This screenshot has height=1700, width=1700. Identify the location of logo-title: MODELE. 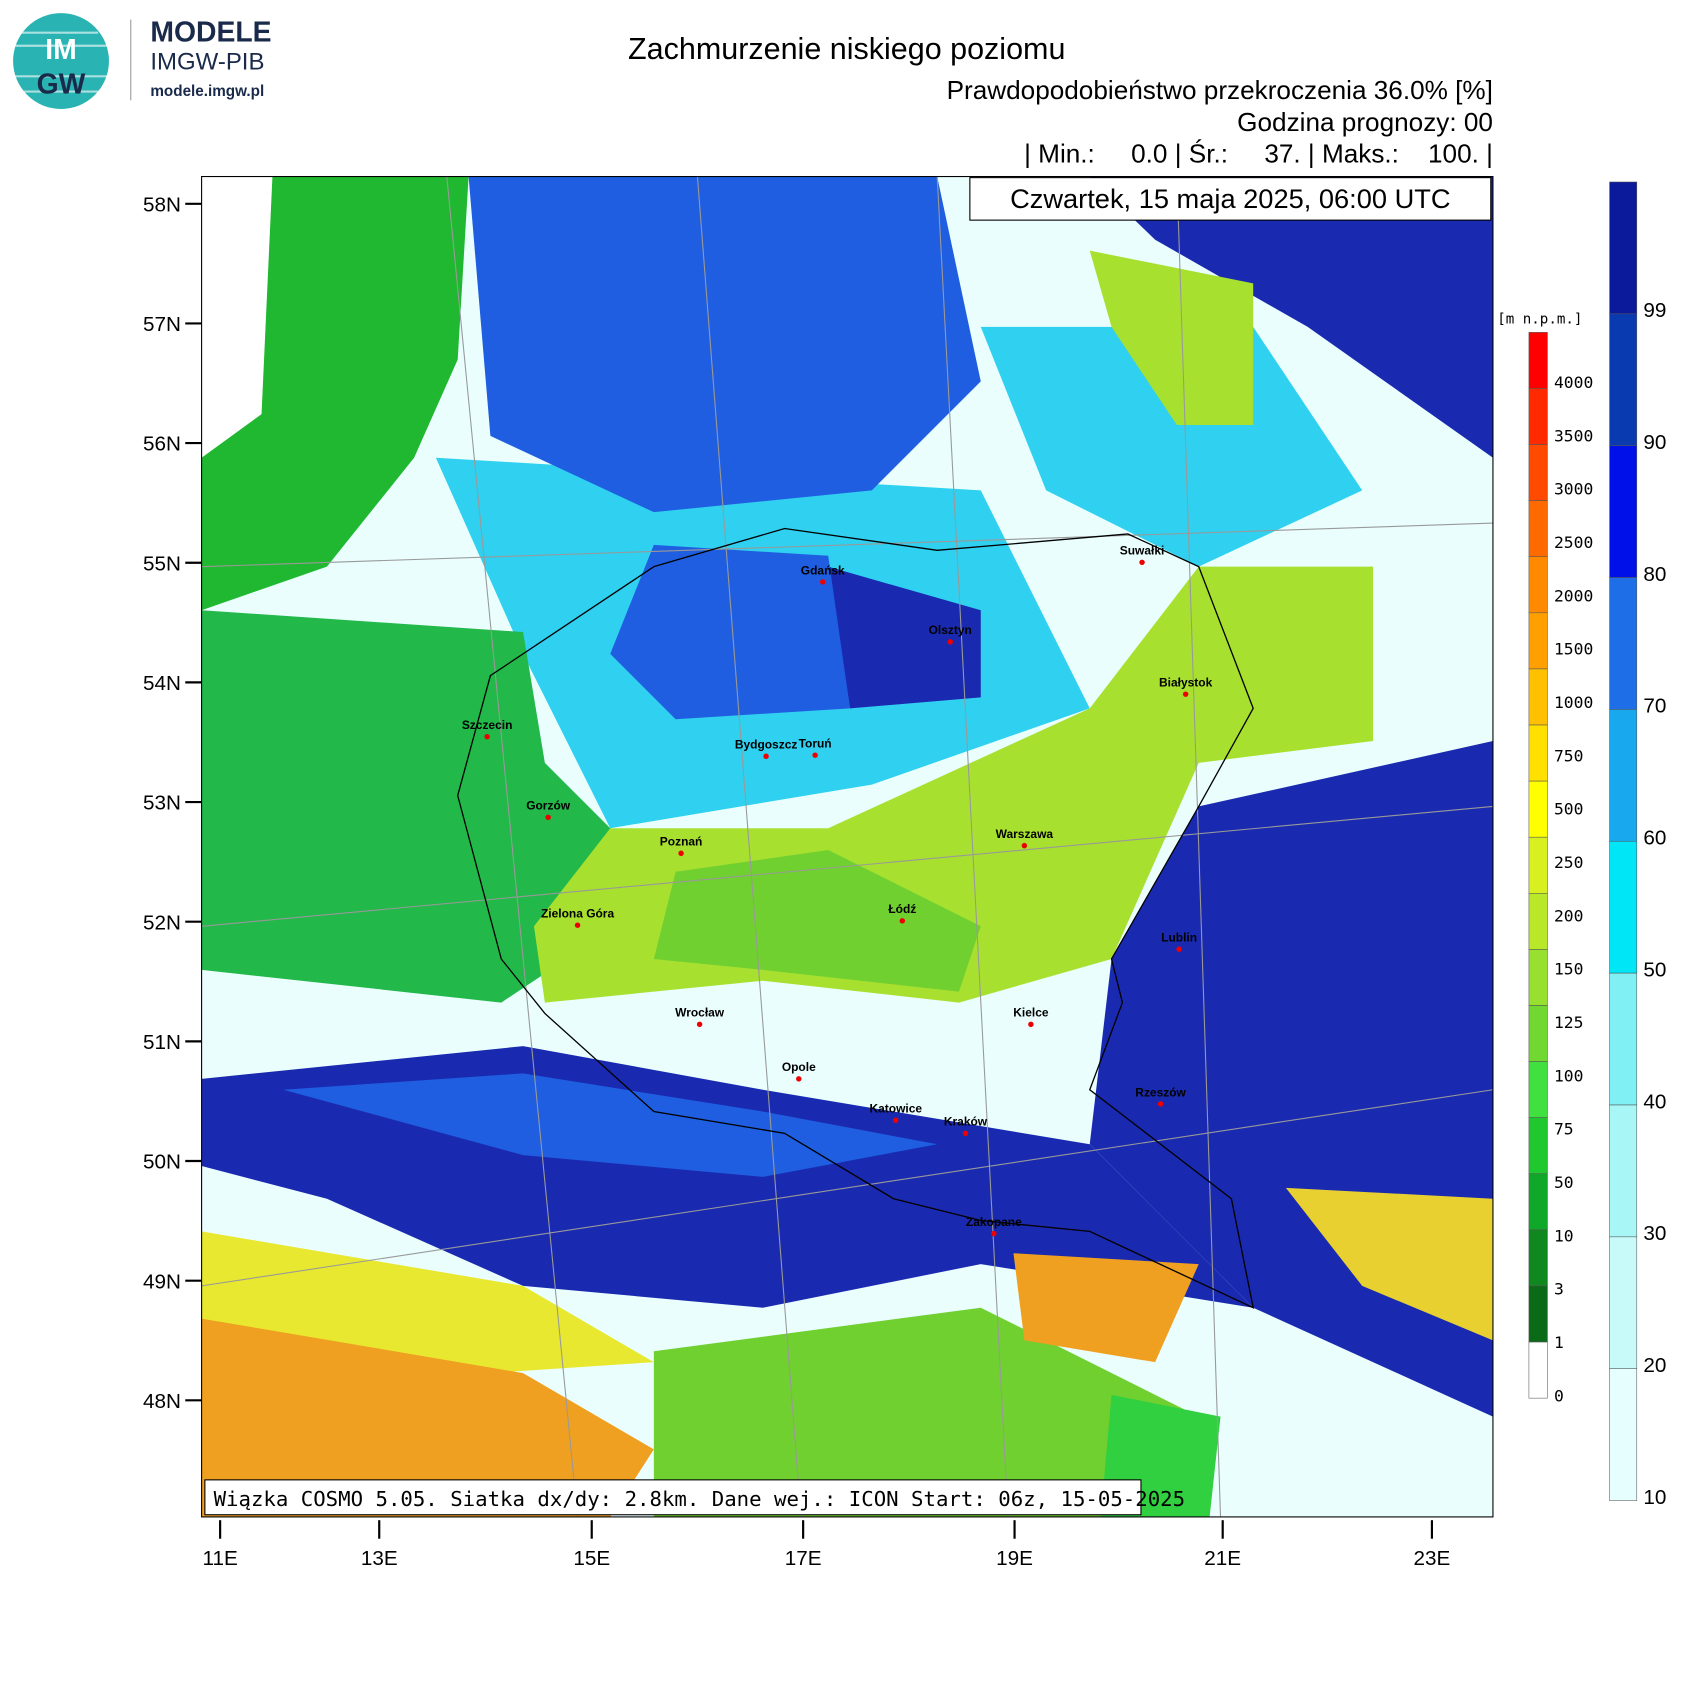
(210, 32).